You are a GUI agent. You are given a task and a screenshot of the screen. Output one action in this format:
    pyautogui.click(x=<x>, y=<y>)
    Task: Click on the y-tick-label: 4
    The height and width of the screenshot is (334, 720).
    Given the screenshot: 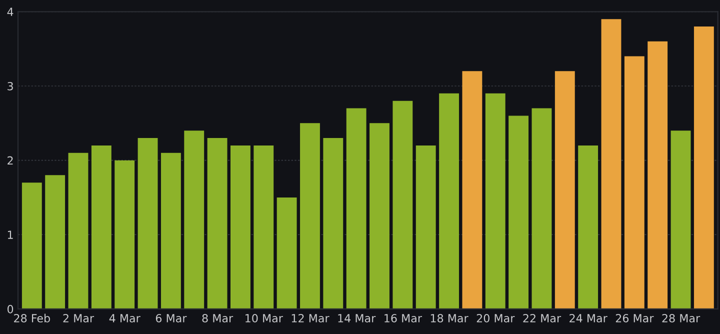 What is the action you would take?
    pyautogui.click(x=10, y=12)
    